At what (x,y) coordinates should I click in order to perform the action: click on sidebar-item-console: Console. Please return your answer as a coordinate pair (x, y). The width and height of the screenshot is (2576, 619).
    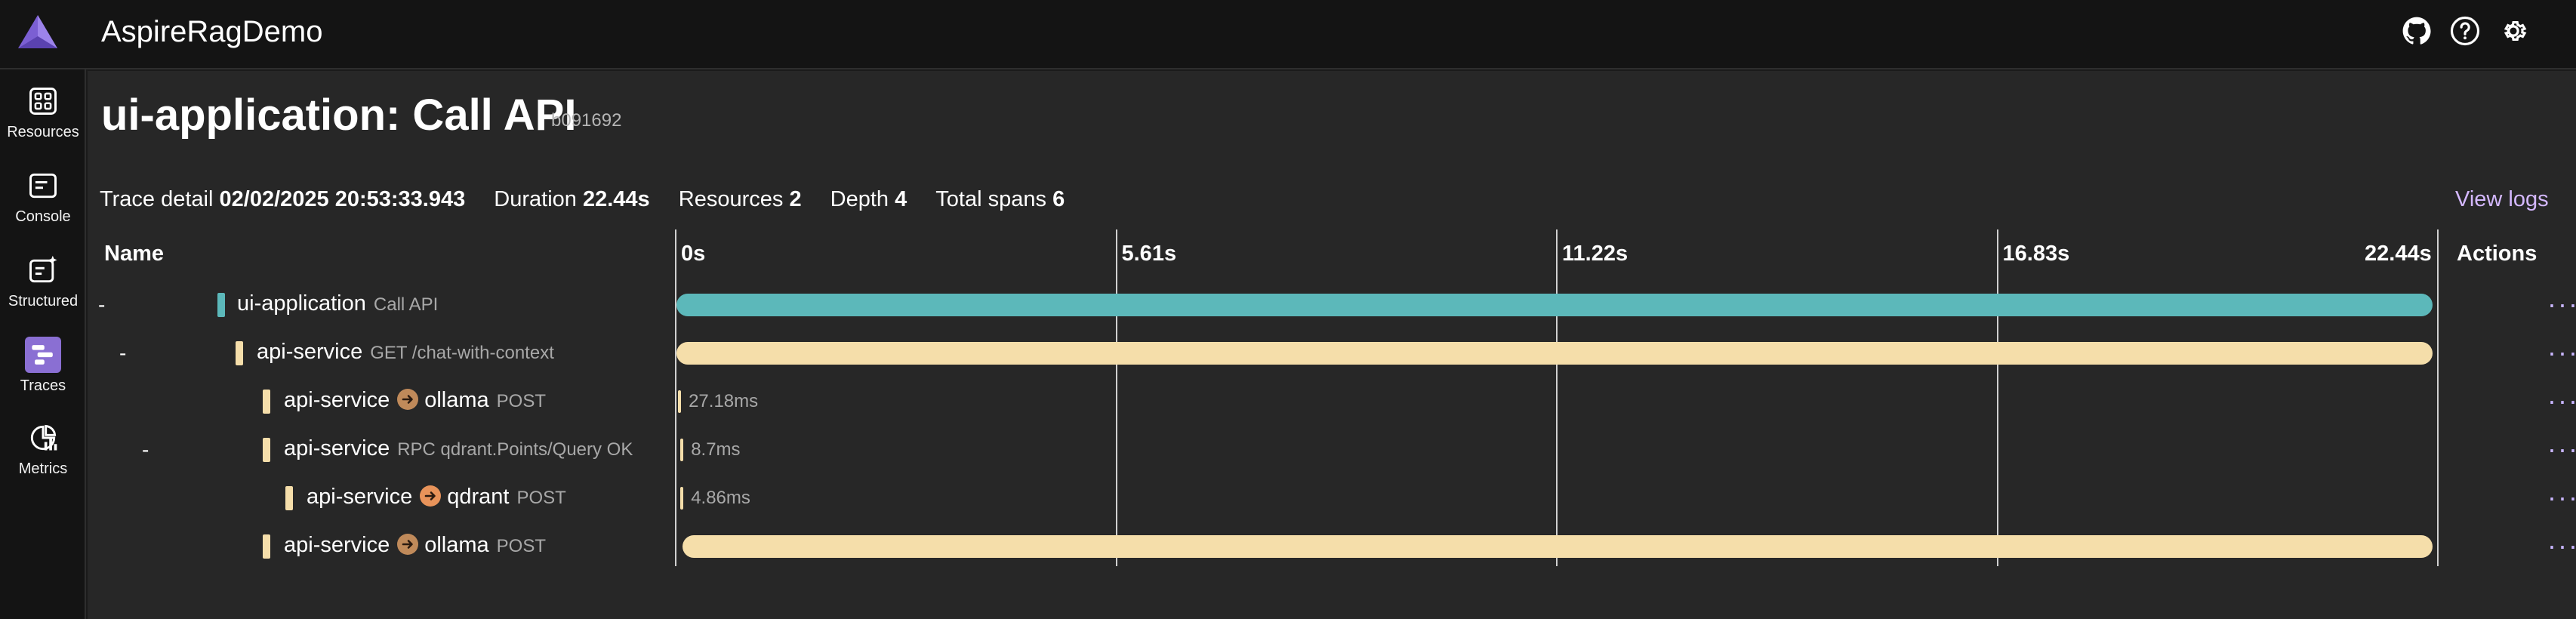
    Looking at the image, I should click on (43, 204).